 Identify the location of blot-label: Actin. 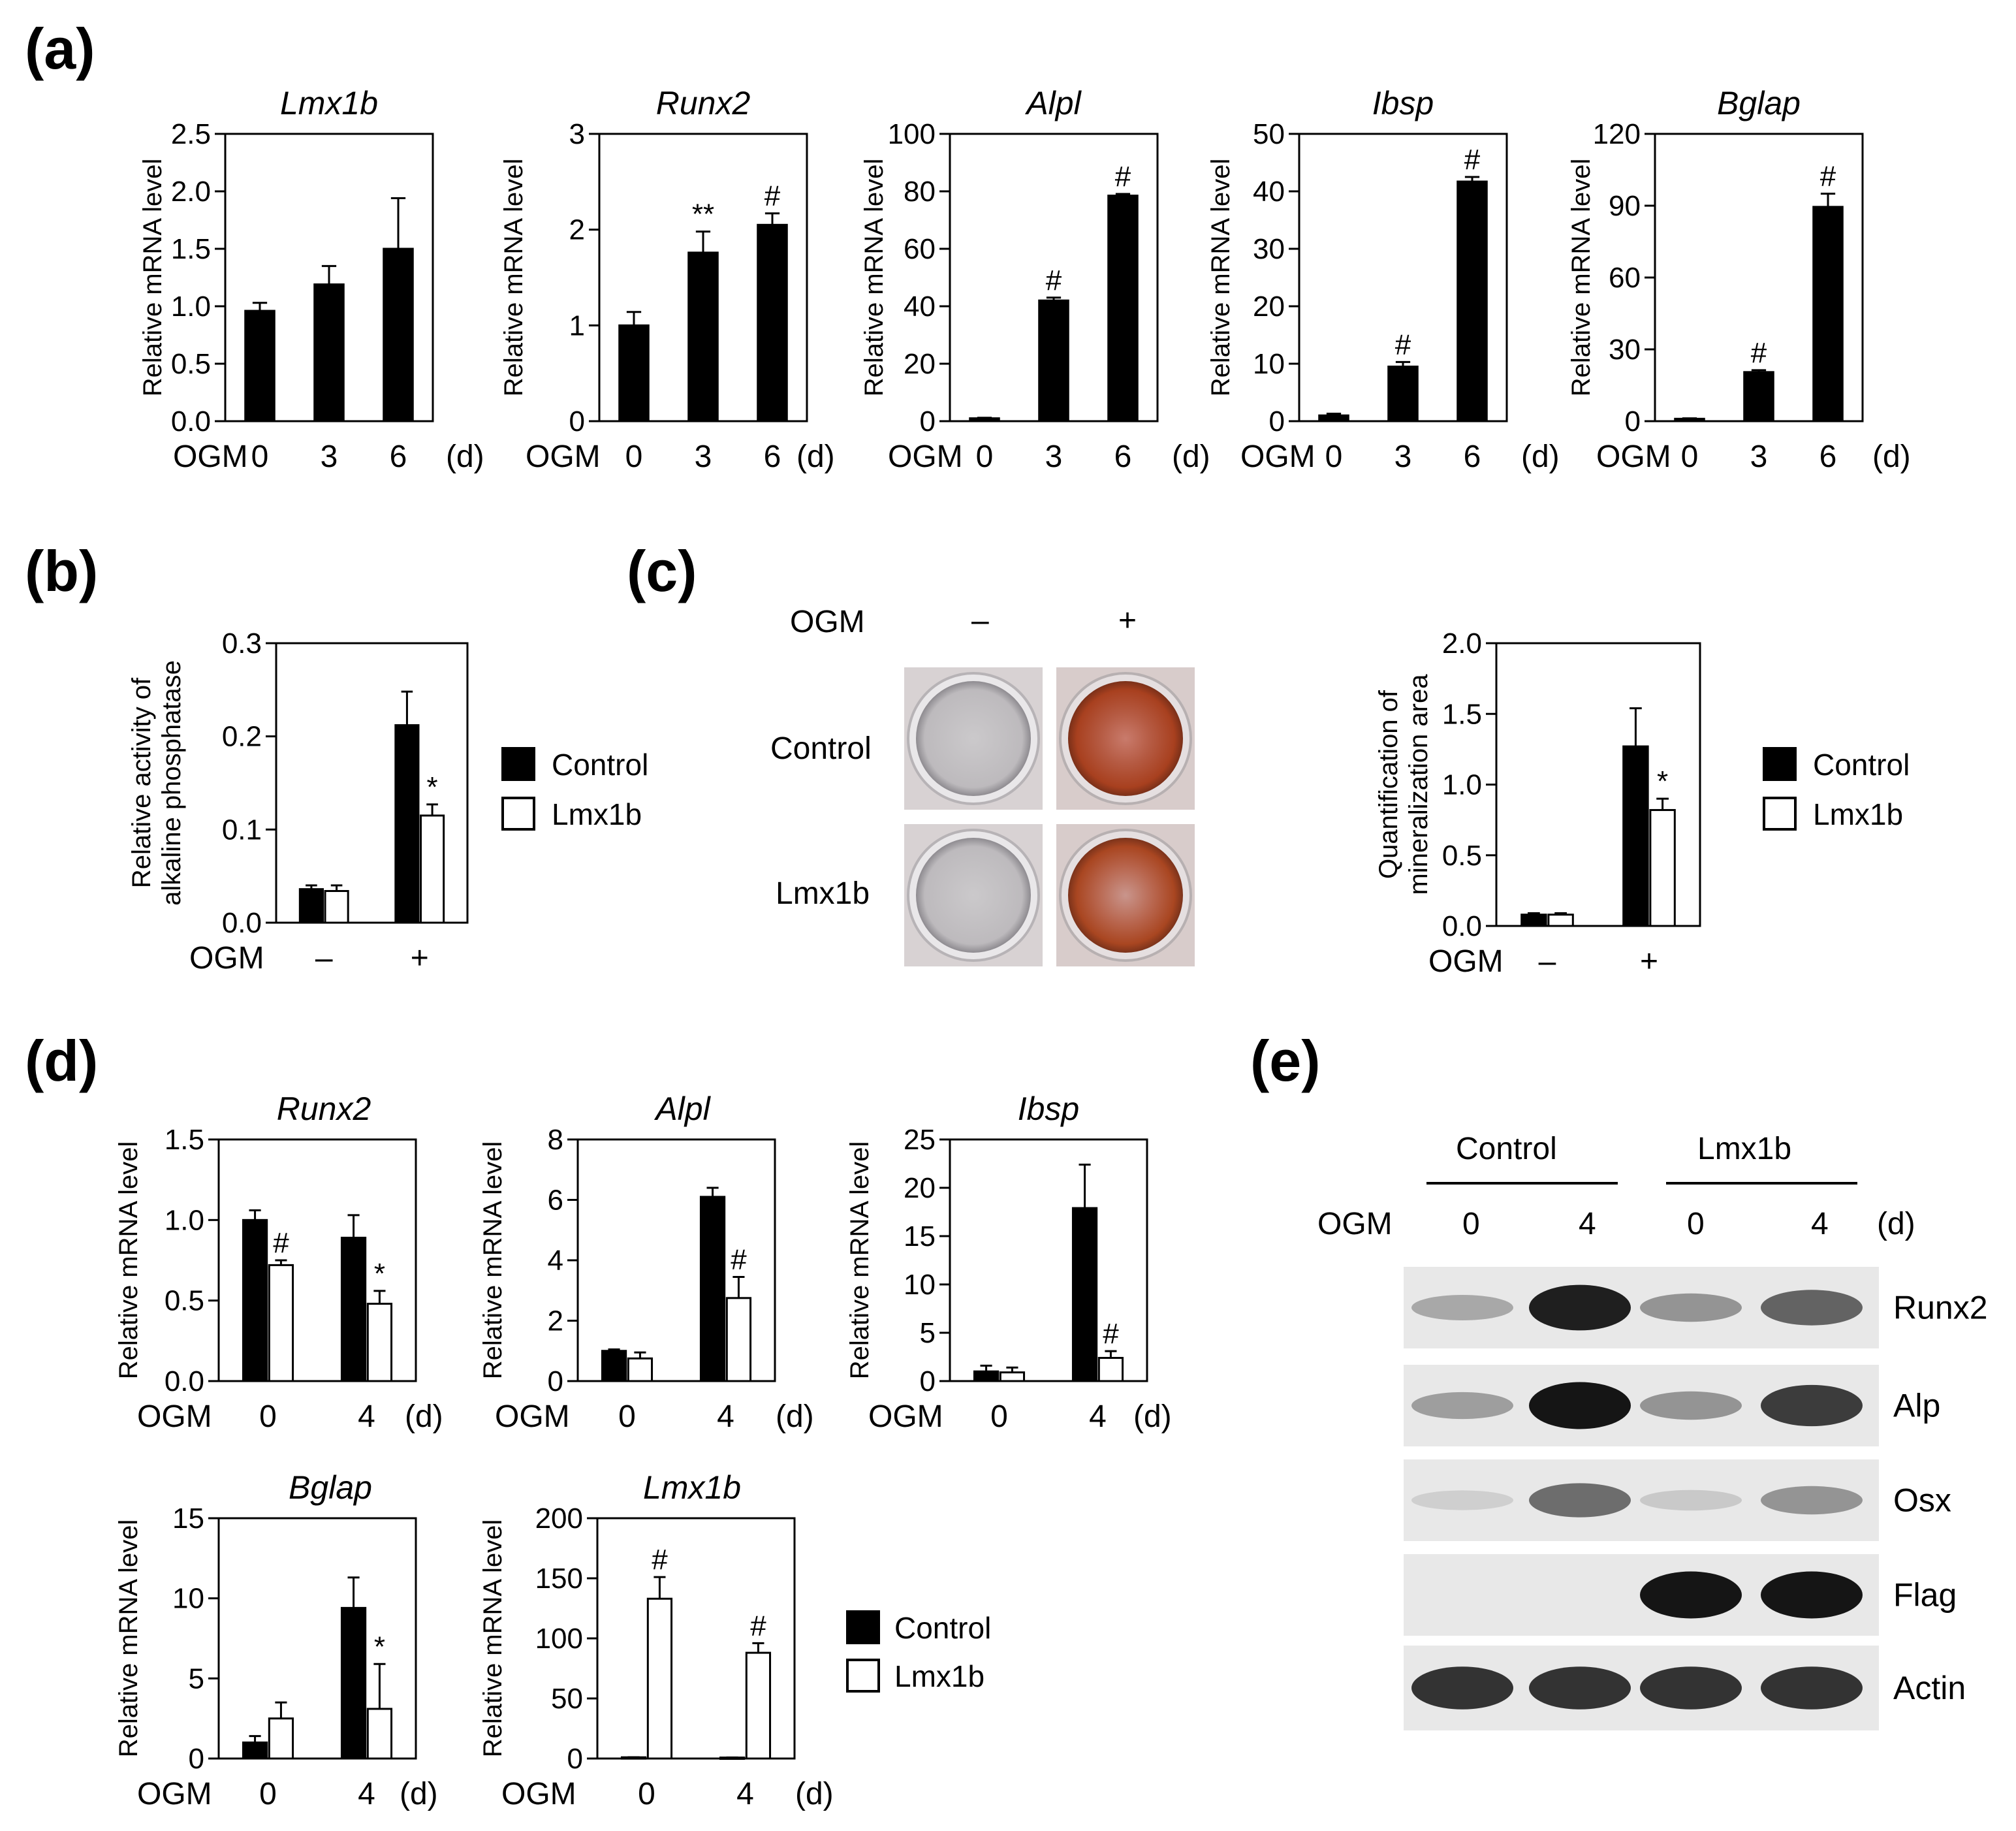
(1930, 1688).